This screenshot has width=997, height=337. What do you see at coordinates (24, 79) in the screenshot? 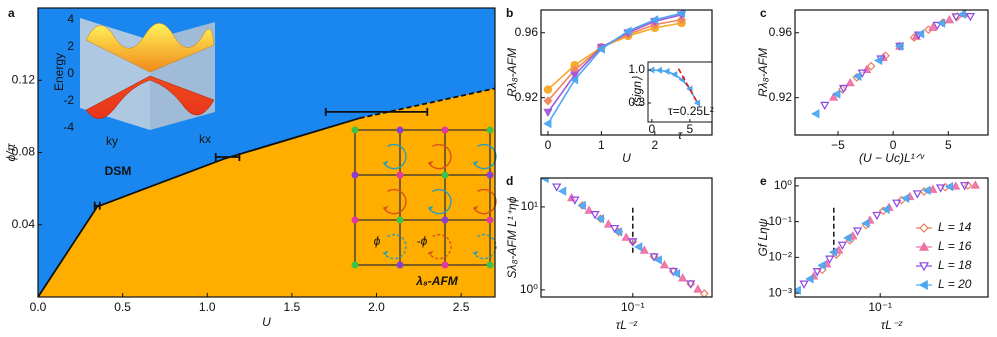
I see `y-tick-label: 0.12` at bounding box center [24, 79].